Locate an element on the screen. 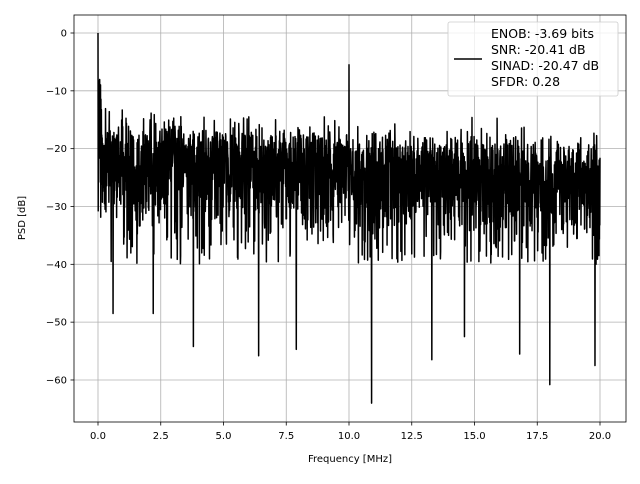 The image size is (640, 484). x-tick-label: 2.5 is located at coordinates (161, 436).